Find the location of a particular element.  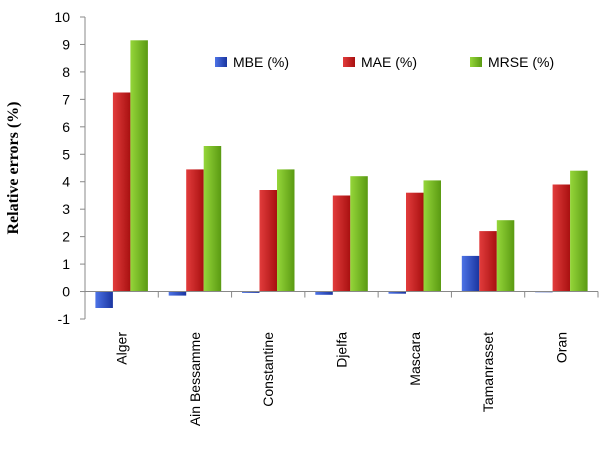

bar-mbe-tamanrasset is located at coordinates (470, 273).